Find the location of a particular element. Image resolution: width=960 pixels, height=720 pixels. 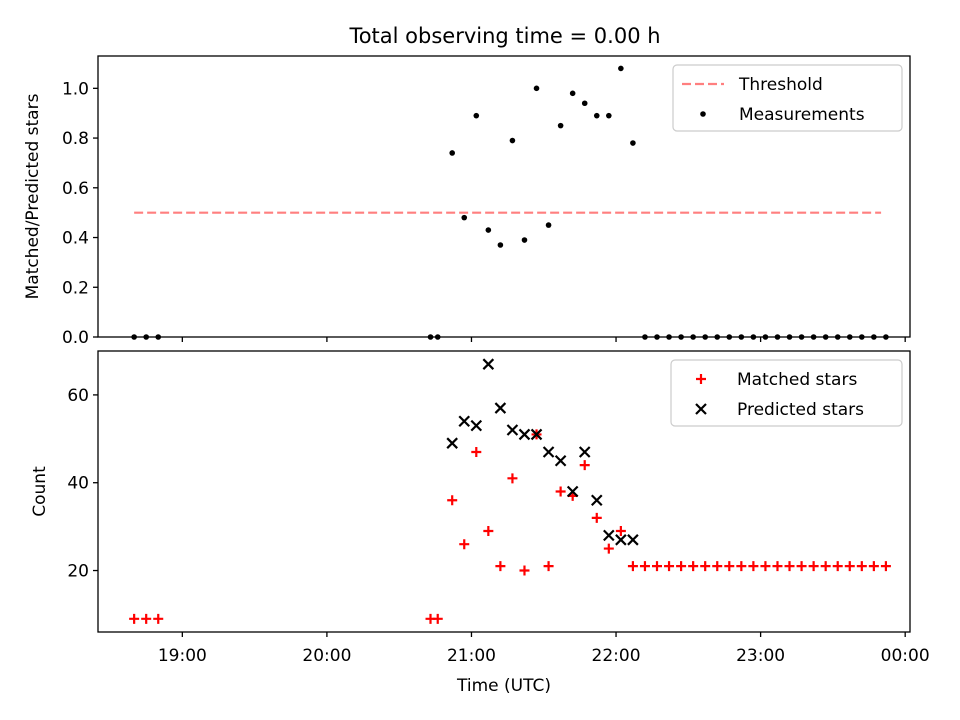

x-tick-label: 00:00 is located at coordinates (905, 656).